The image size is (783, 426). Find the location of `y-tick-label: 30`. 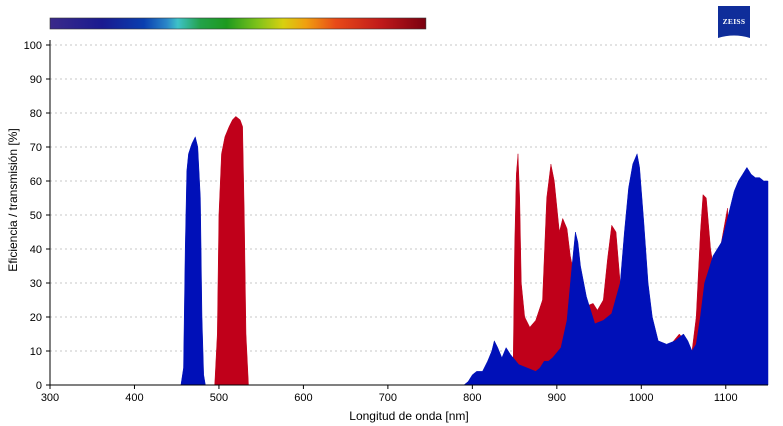

y-tick-label: 30 is located at coordinates (36, 284).